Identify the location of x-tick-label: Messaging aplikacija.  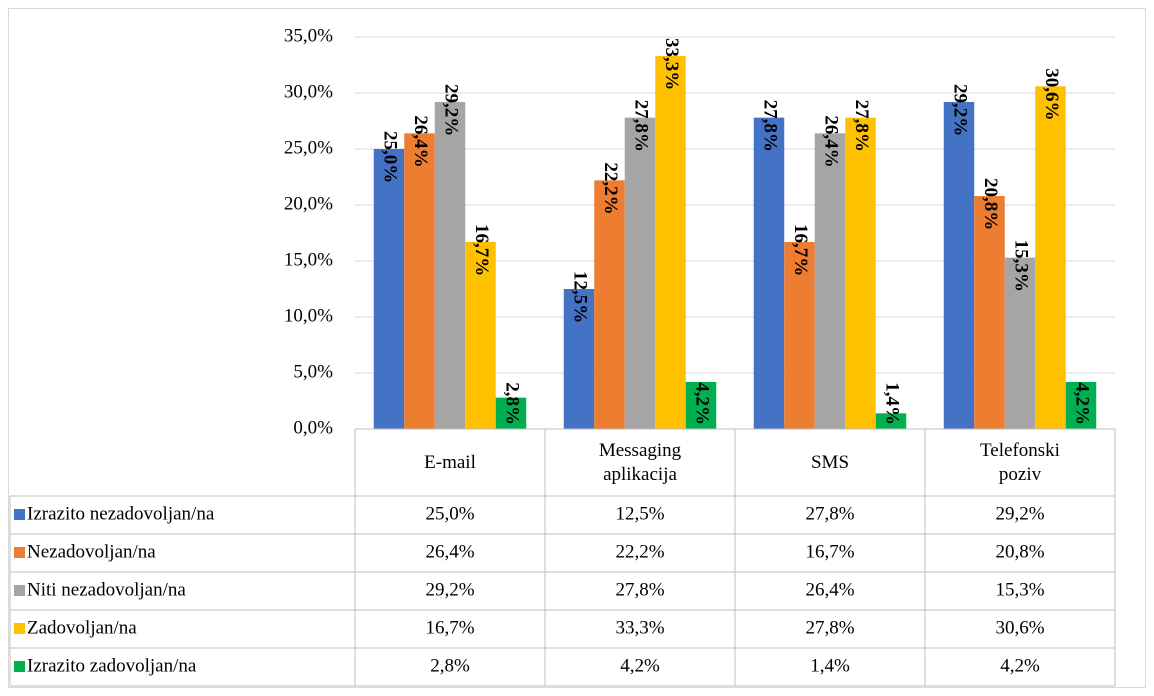
(640, 462).